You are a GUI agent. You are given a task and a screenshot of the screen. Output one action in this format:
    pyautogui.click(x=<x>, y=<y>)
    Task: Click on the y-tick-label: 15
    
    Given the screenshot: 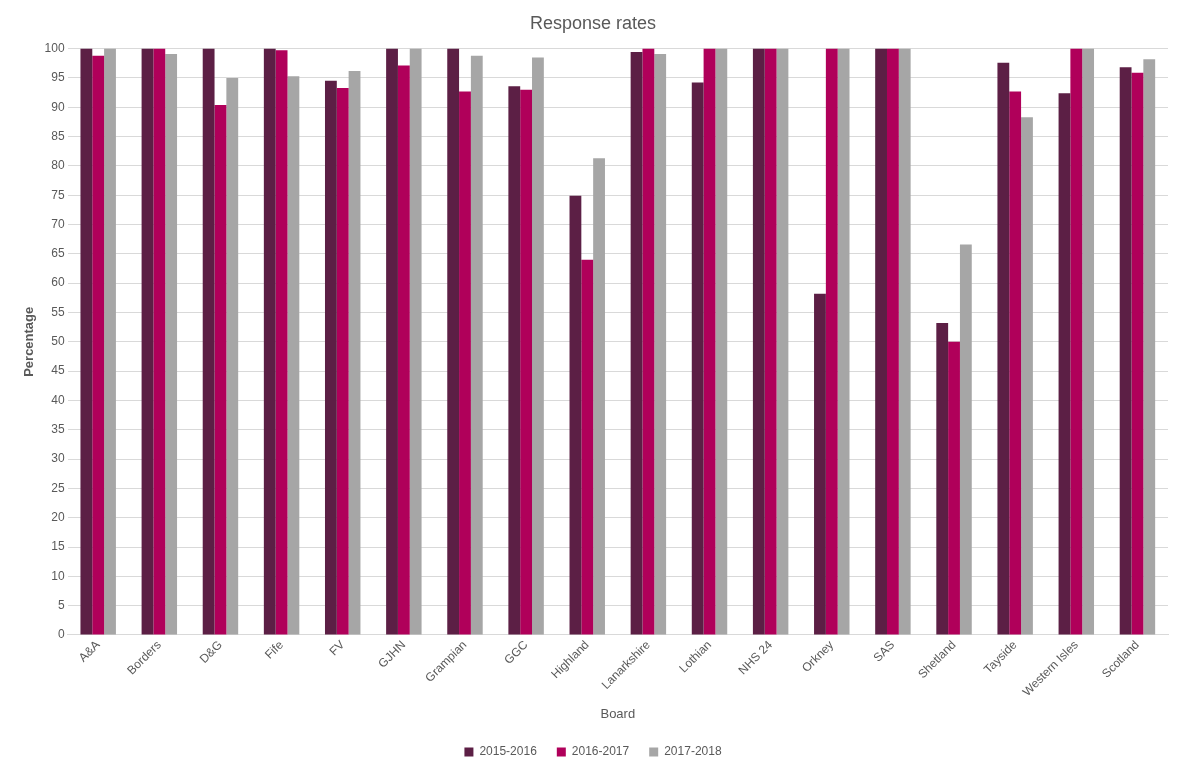 What is the action you would take?
    pyautogui.click(x=58, y=546)
    